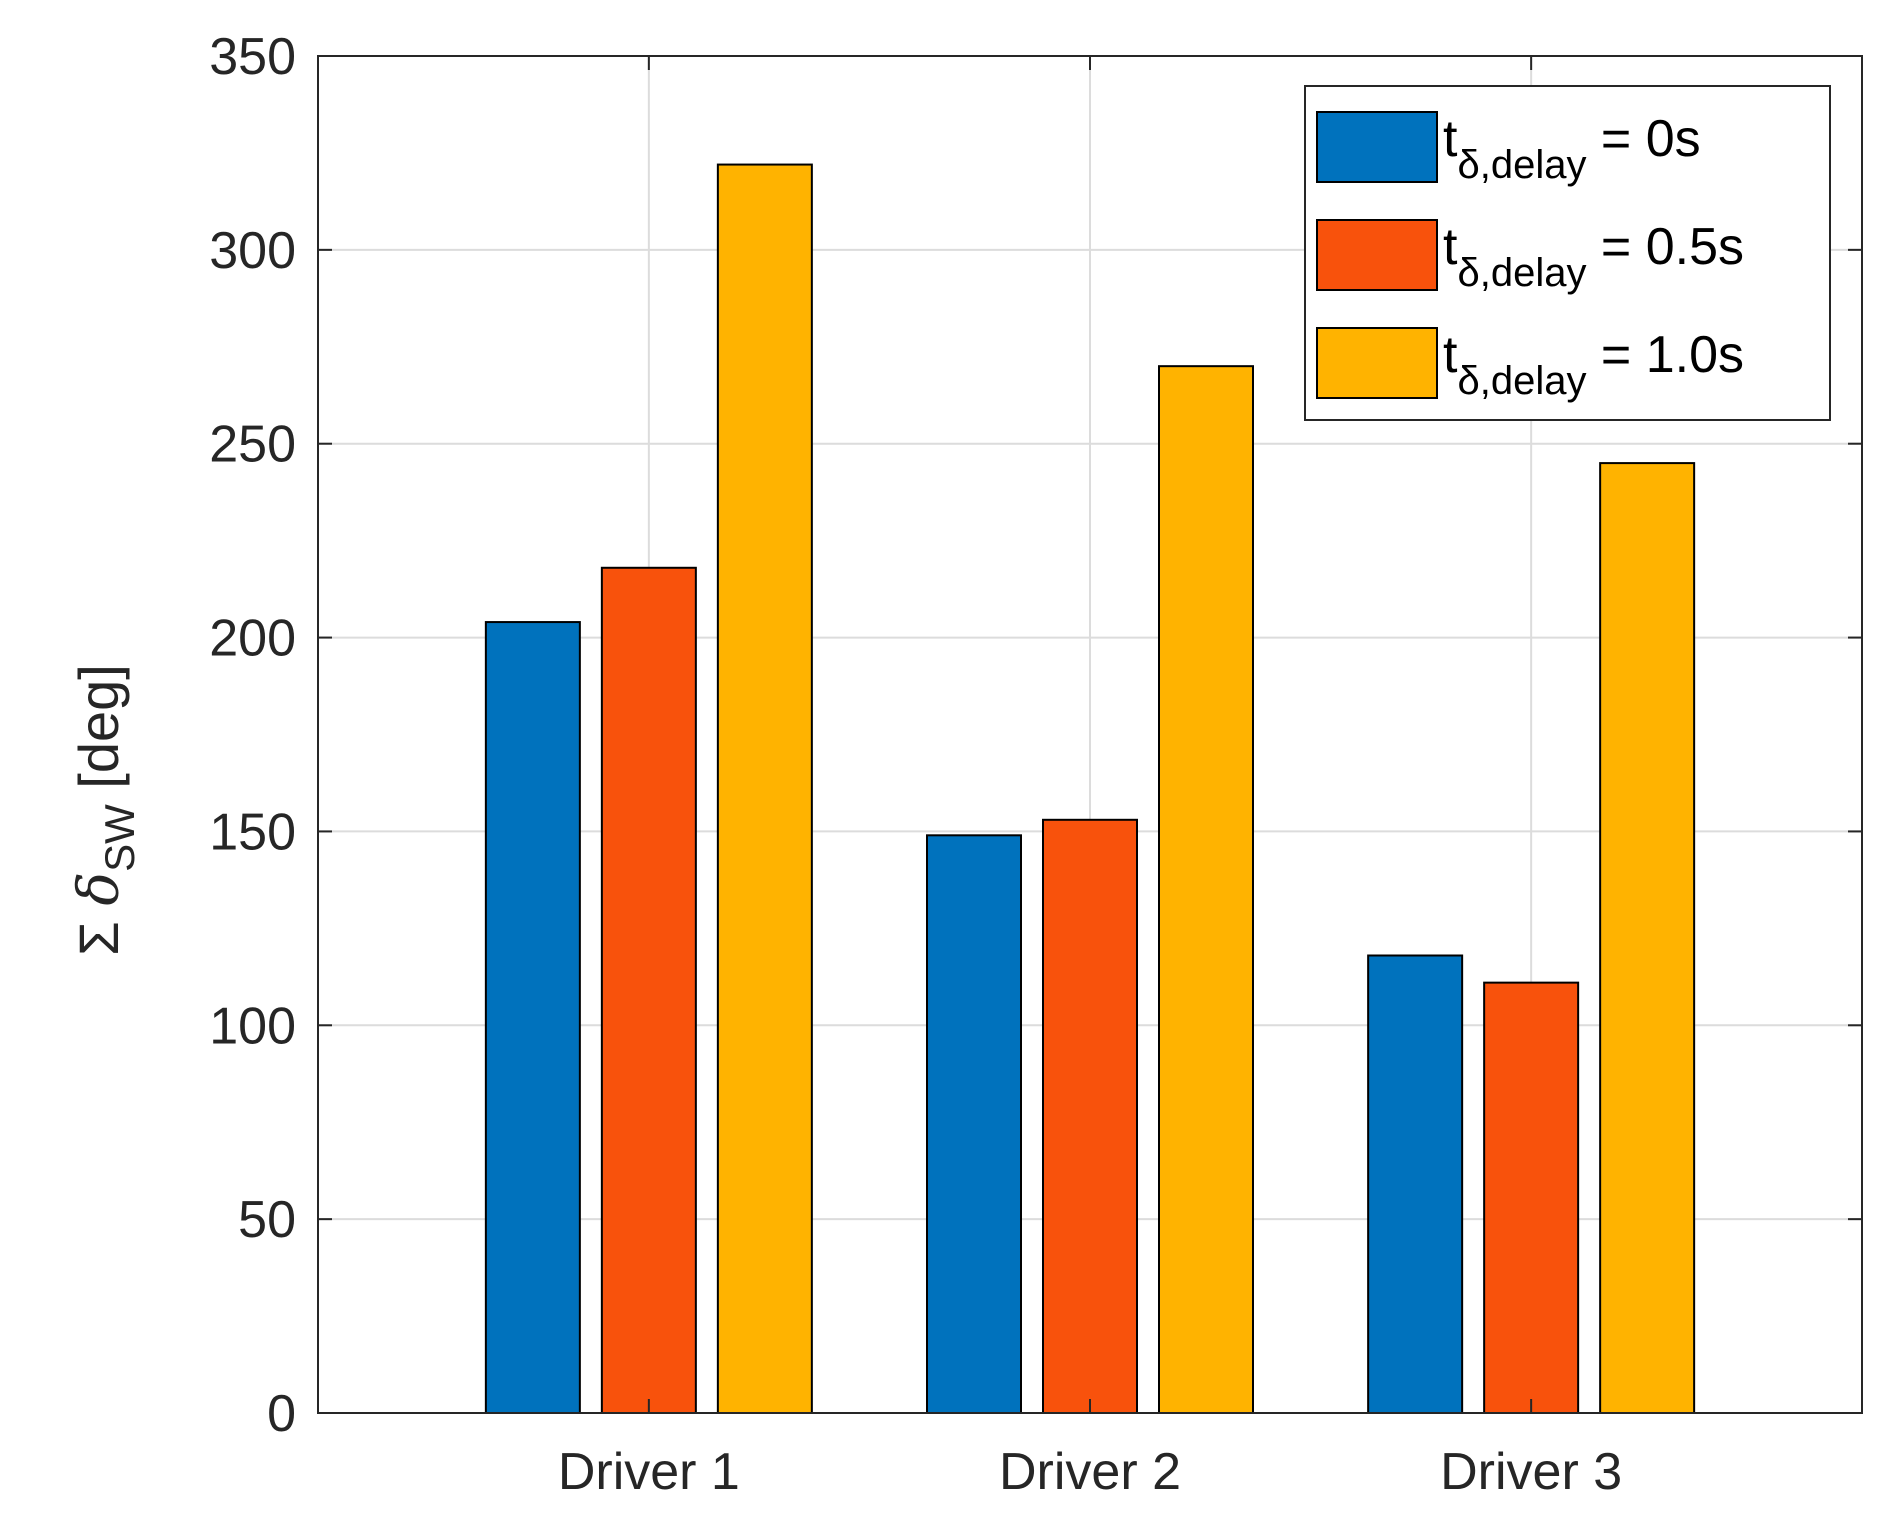 This screenshot has width=1886, height=1538. Describe the element at coordinates (98, 931) in the screenshot. I see `y-label-prefix: Σ` at that location.